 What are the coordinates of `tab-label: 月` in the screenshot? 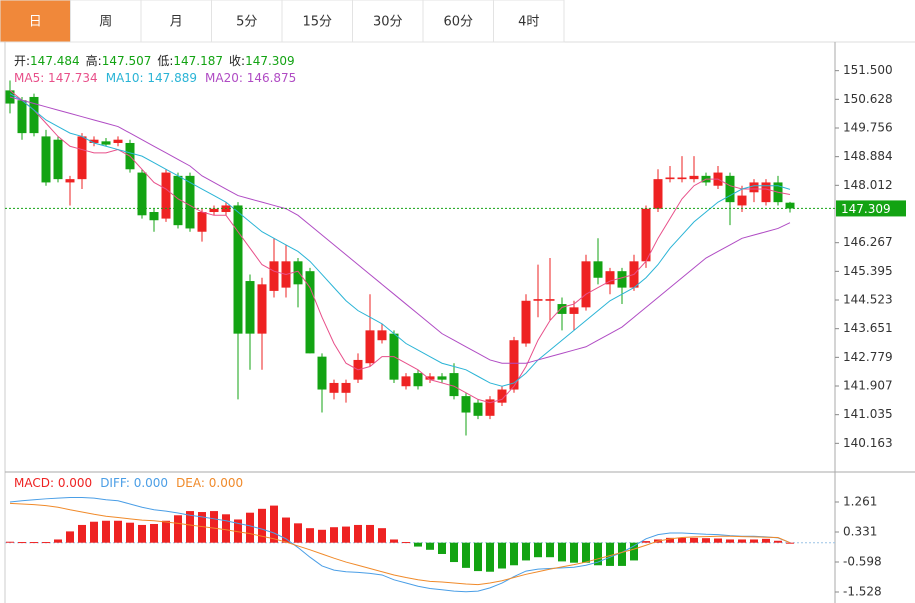 It's located at (176, 22).